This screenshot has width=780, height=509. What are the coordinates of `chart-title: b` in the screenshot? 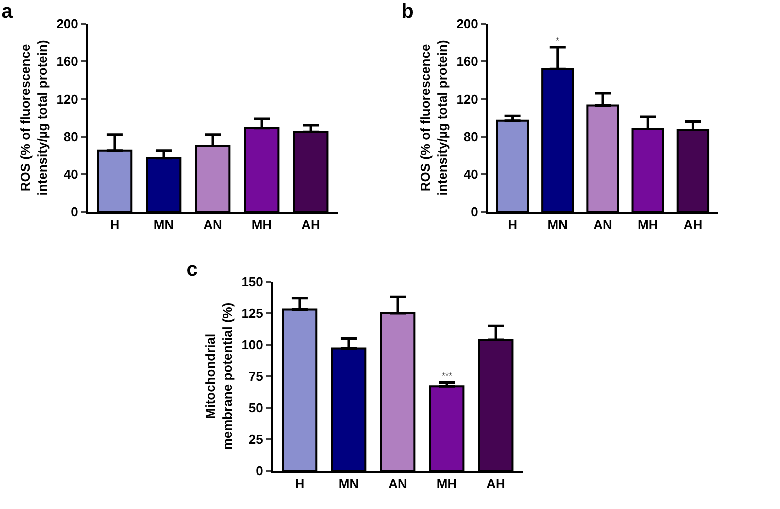 It's located at (408, 11).